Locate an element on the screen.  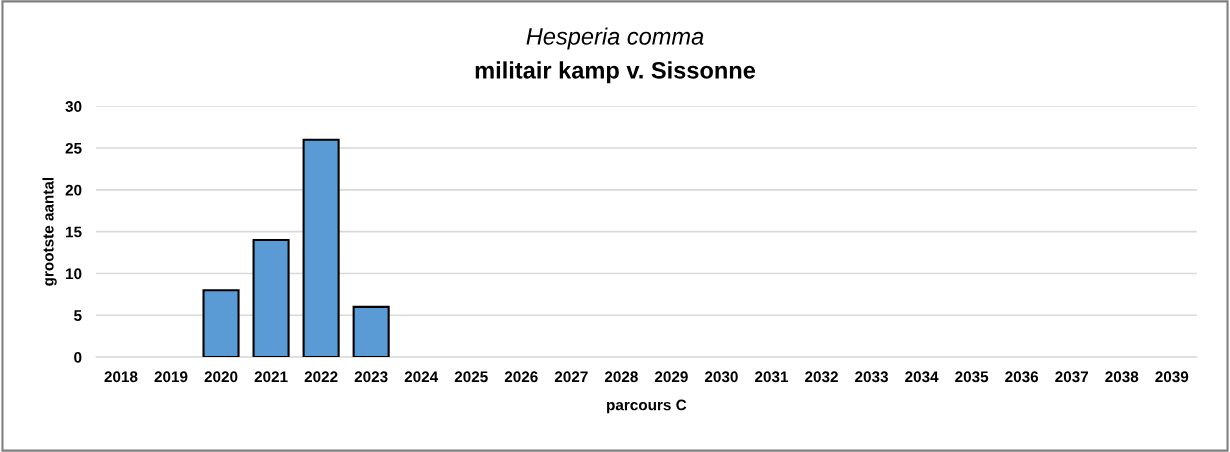
y-tick-label: 25 is located at coordinates (73, 148).